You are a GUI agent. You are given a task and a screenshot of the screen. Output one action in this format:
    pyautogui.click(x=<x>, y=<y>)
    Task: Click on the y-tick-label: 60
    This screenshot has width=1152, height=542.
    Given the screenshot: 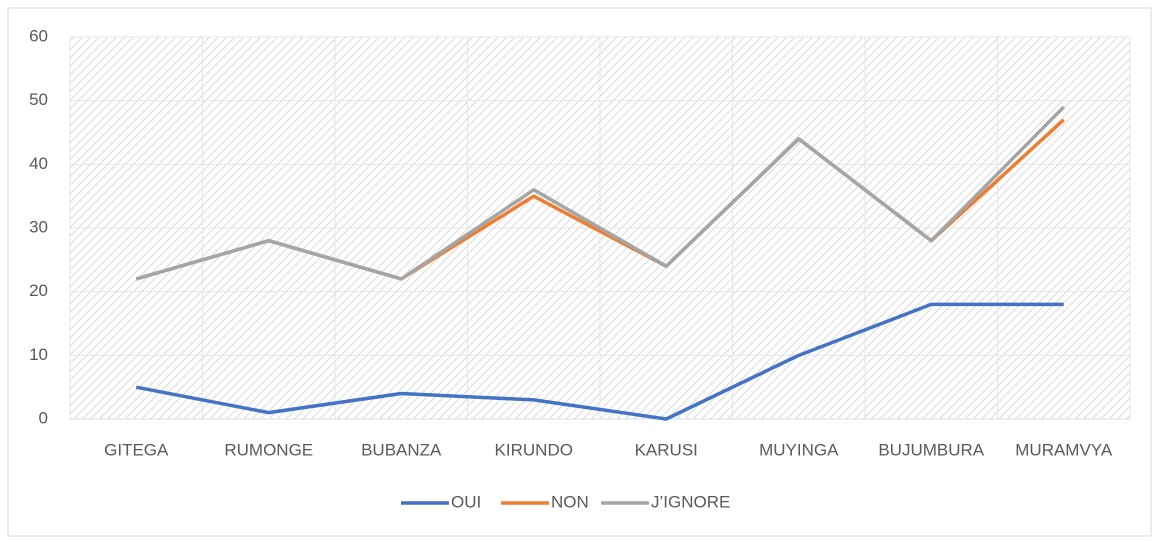 What is the action you would take?
    pyautogui.click(x=38, y=35)
    